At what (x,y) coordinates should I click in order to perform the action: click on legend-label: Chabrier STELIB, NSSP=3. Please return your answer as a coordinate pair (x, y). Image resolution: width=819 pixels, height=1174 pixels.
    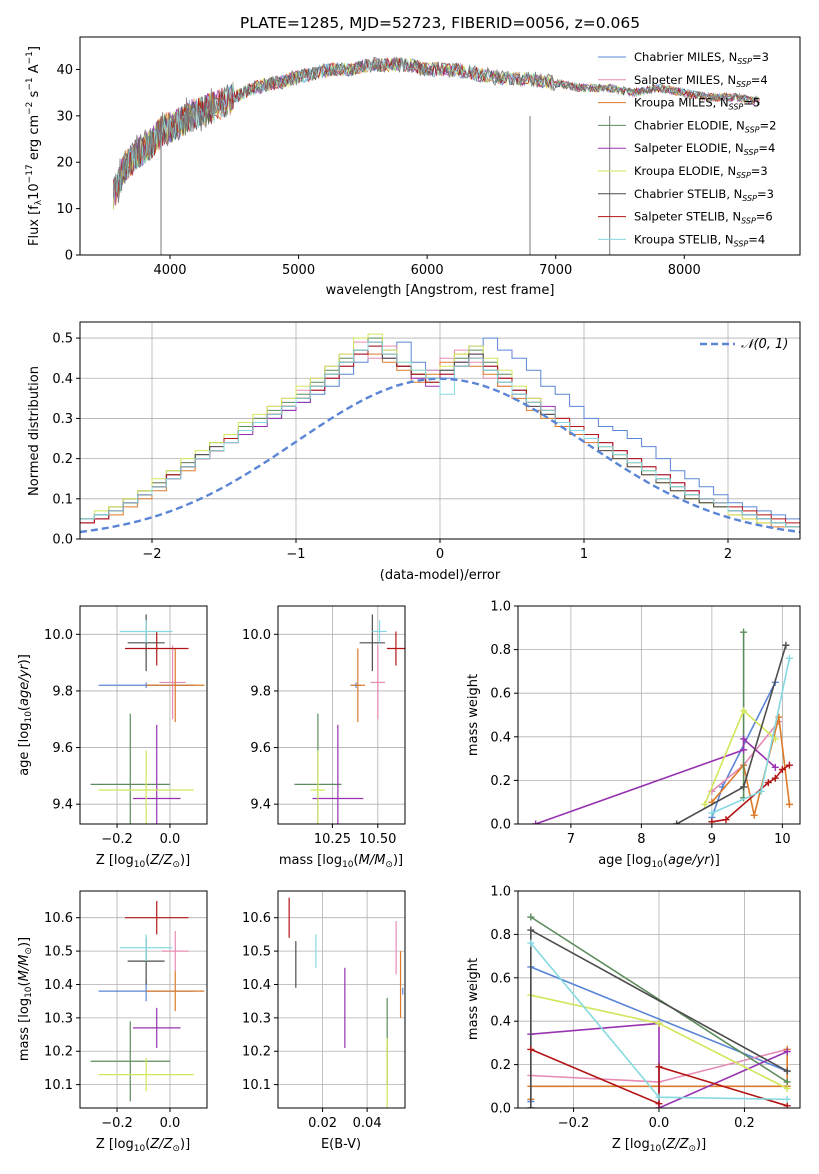
    Looking at the image, I should click on (704, 195).